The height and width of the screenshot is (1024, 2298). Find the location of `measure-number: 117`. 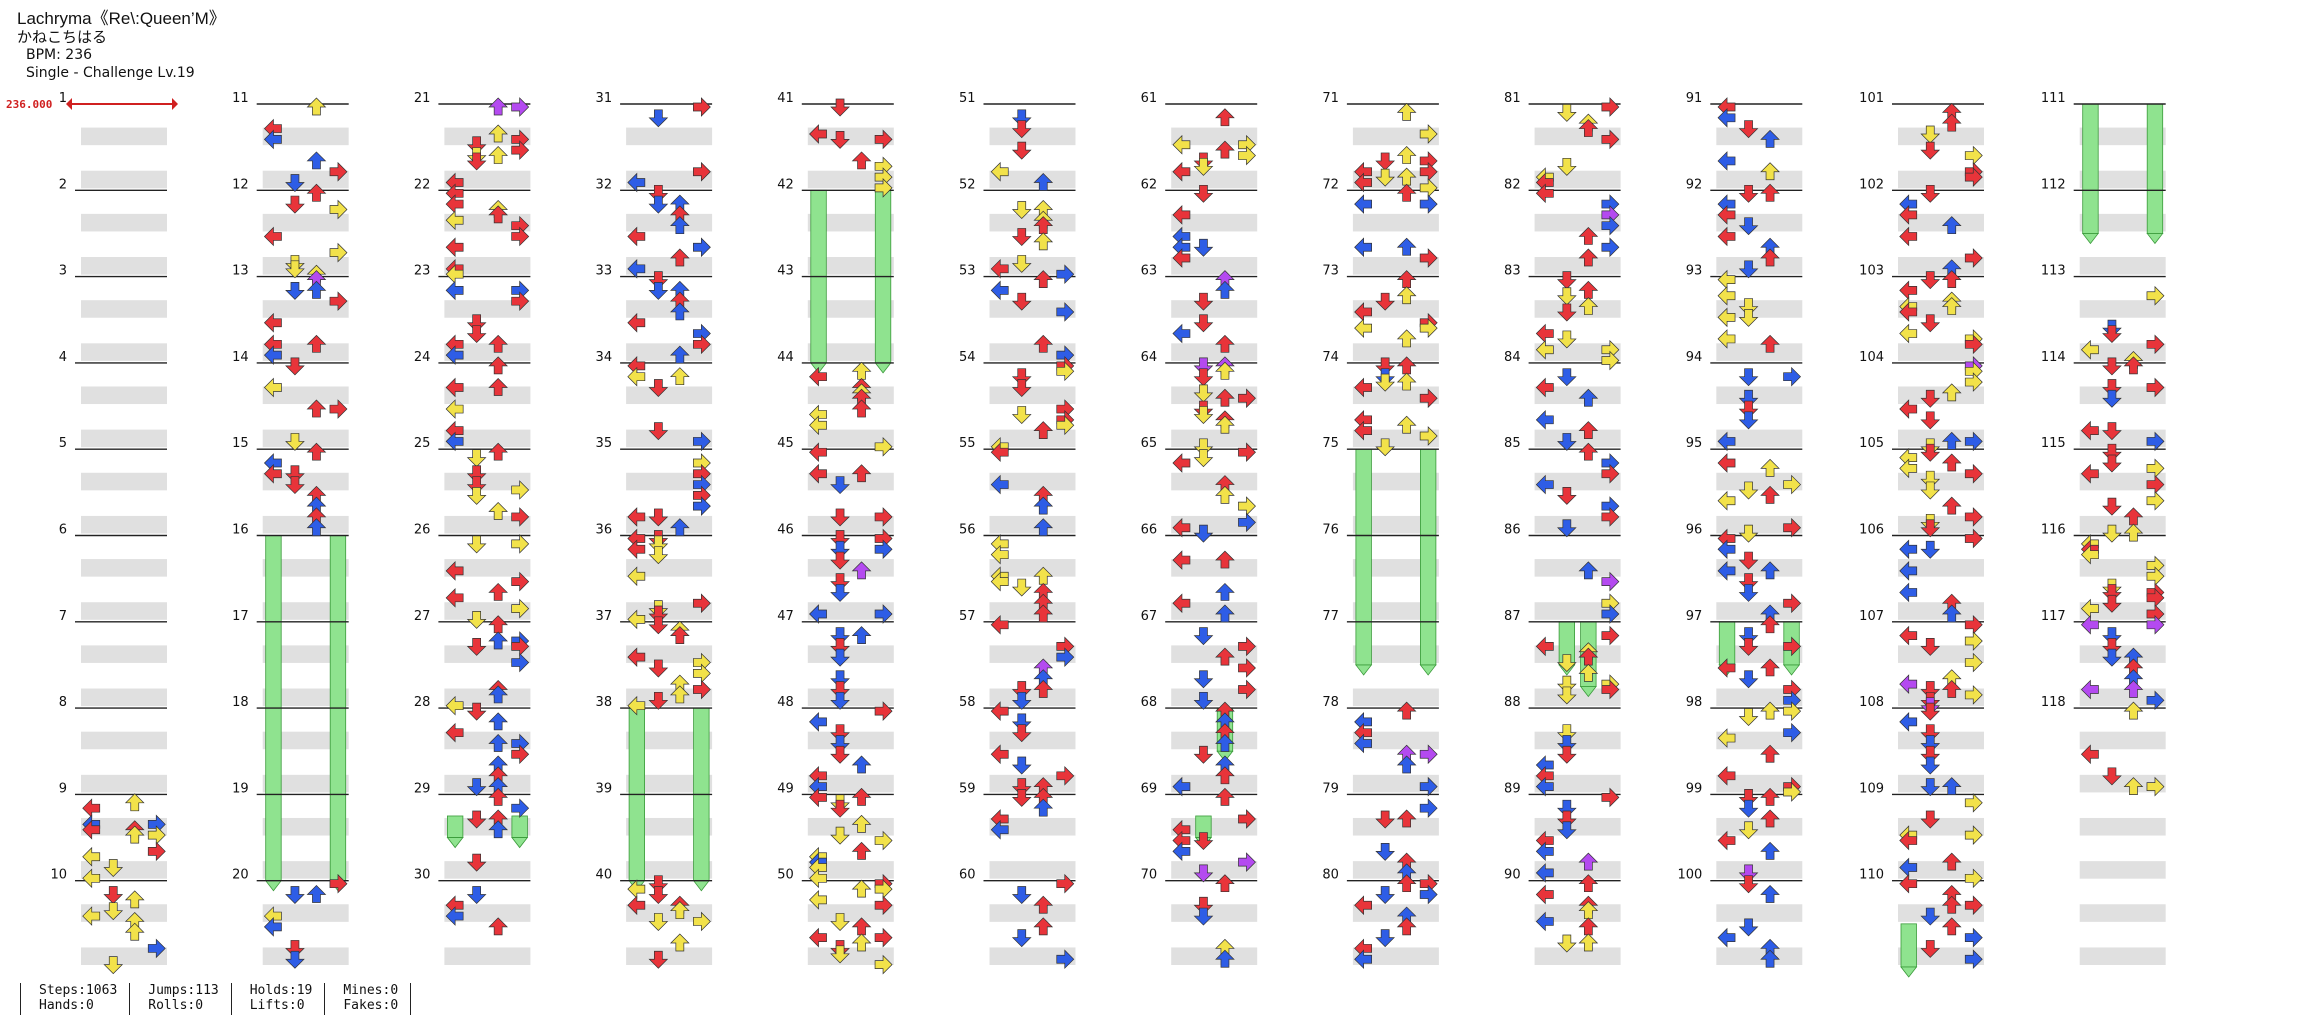

measure-number: 117 is located at coordinates (2053, 616).